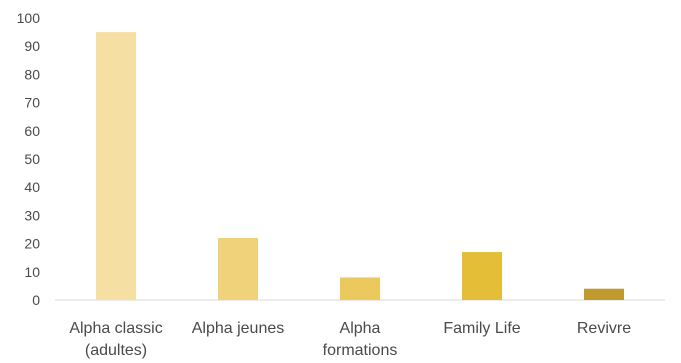 The height and width of the screenshot is (363, 681). Describe the element at coordinates (32, 103) in the screenshot. I see `y-tick-label: 70` at that location.